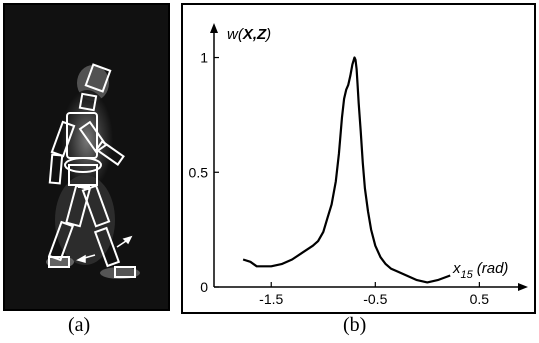 Image resolution: width=539 pixels, height=343 pixels. What do you see at coordinates (214, 28) in the screenshot?
I see `y-axis-arrow` at bounding box center [214, 28].